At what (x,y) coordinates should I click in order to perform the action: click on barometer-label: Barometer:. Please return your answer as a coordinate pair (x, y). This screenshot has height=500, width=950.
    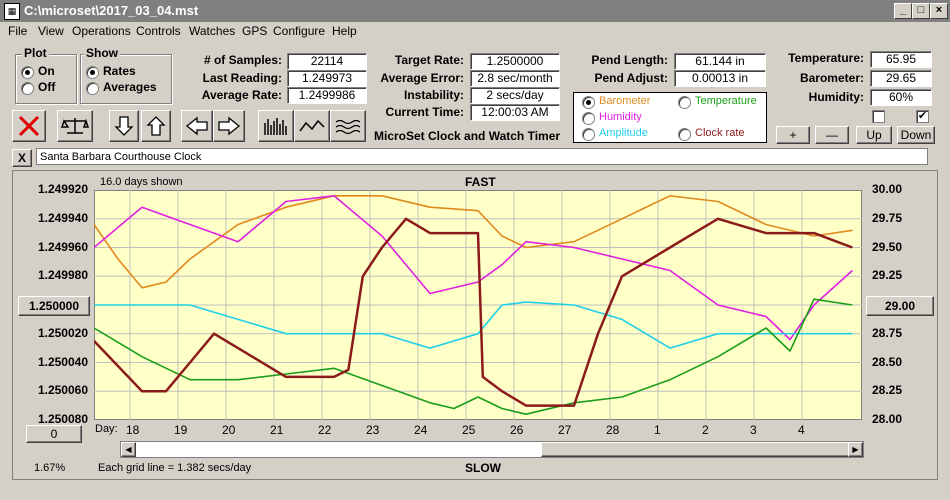
    Looking at the image, I should click on (831, 78).